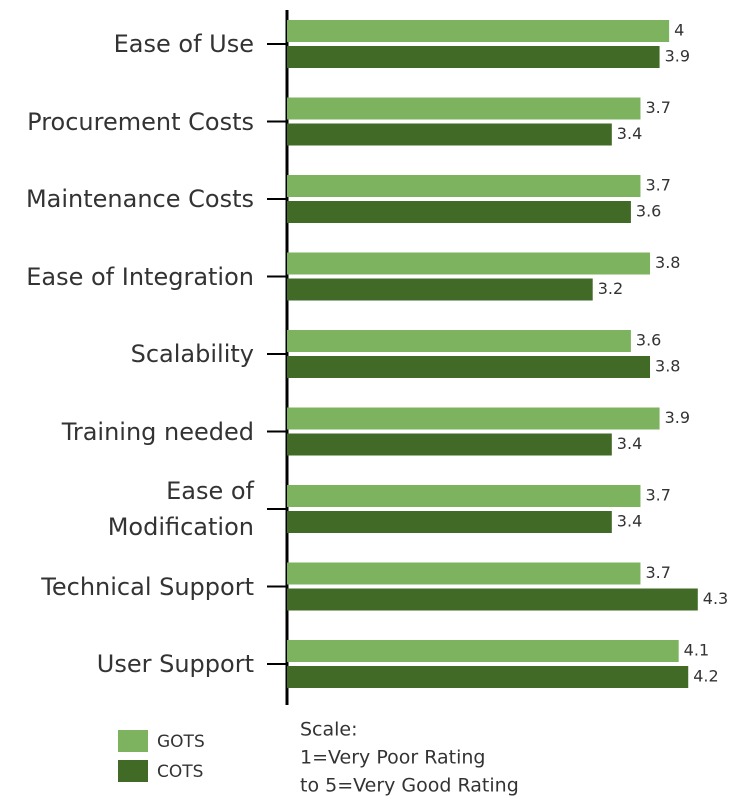 This screenshot has height=798, width=736. Describe the element at coordinates (147, 586) in the screenshot. I see `category-label: Technical Support` at that location.